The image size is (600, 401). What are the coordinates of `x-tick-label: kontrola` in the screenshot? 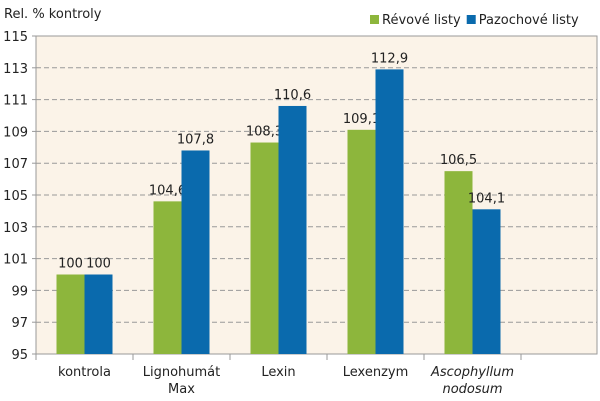 It's located at (84, 372).